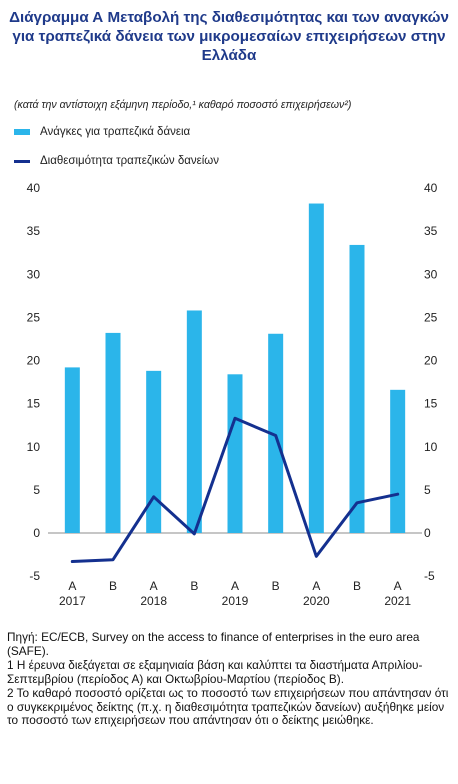 The height and width of the screenshot is (784, 458). I want to click on legend-item-availability: Διαθεσιμότητα τραπεζικών δανείων, so click(229, 161).